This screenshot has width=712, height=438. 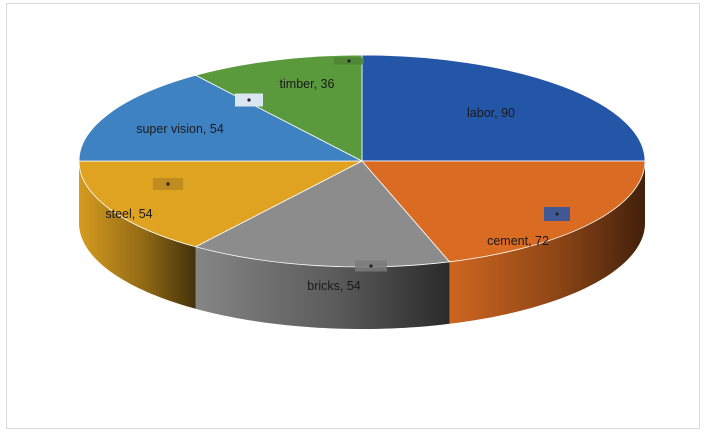 What do you see at coordinates (371, 266) in the screenshot?
I see `marker-dot-bricks` at bounding box center [371, 266].